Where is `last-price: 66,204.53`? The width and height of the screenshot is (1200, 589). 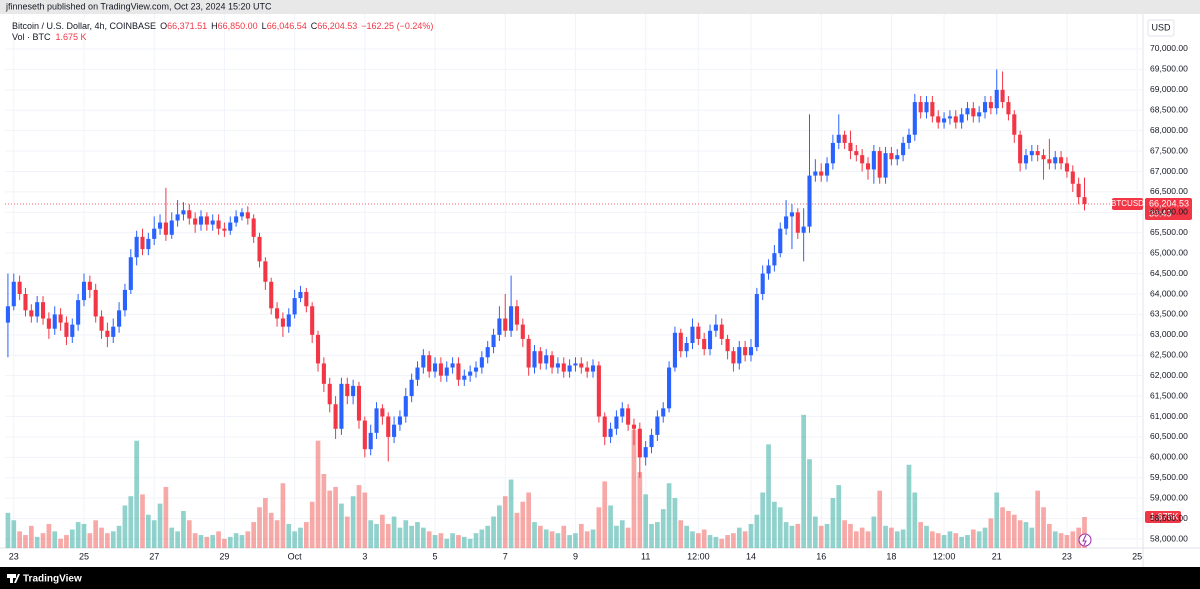 last-price: 66,204.53 is located at coordinates (1169, 203).